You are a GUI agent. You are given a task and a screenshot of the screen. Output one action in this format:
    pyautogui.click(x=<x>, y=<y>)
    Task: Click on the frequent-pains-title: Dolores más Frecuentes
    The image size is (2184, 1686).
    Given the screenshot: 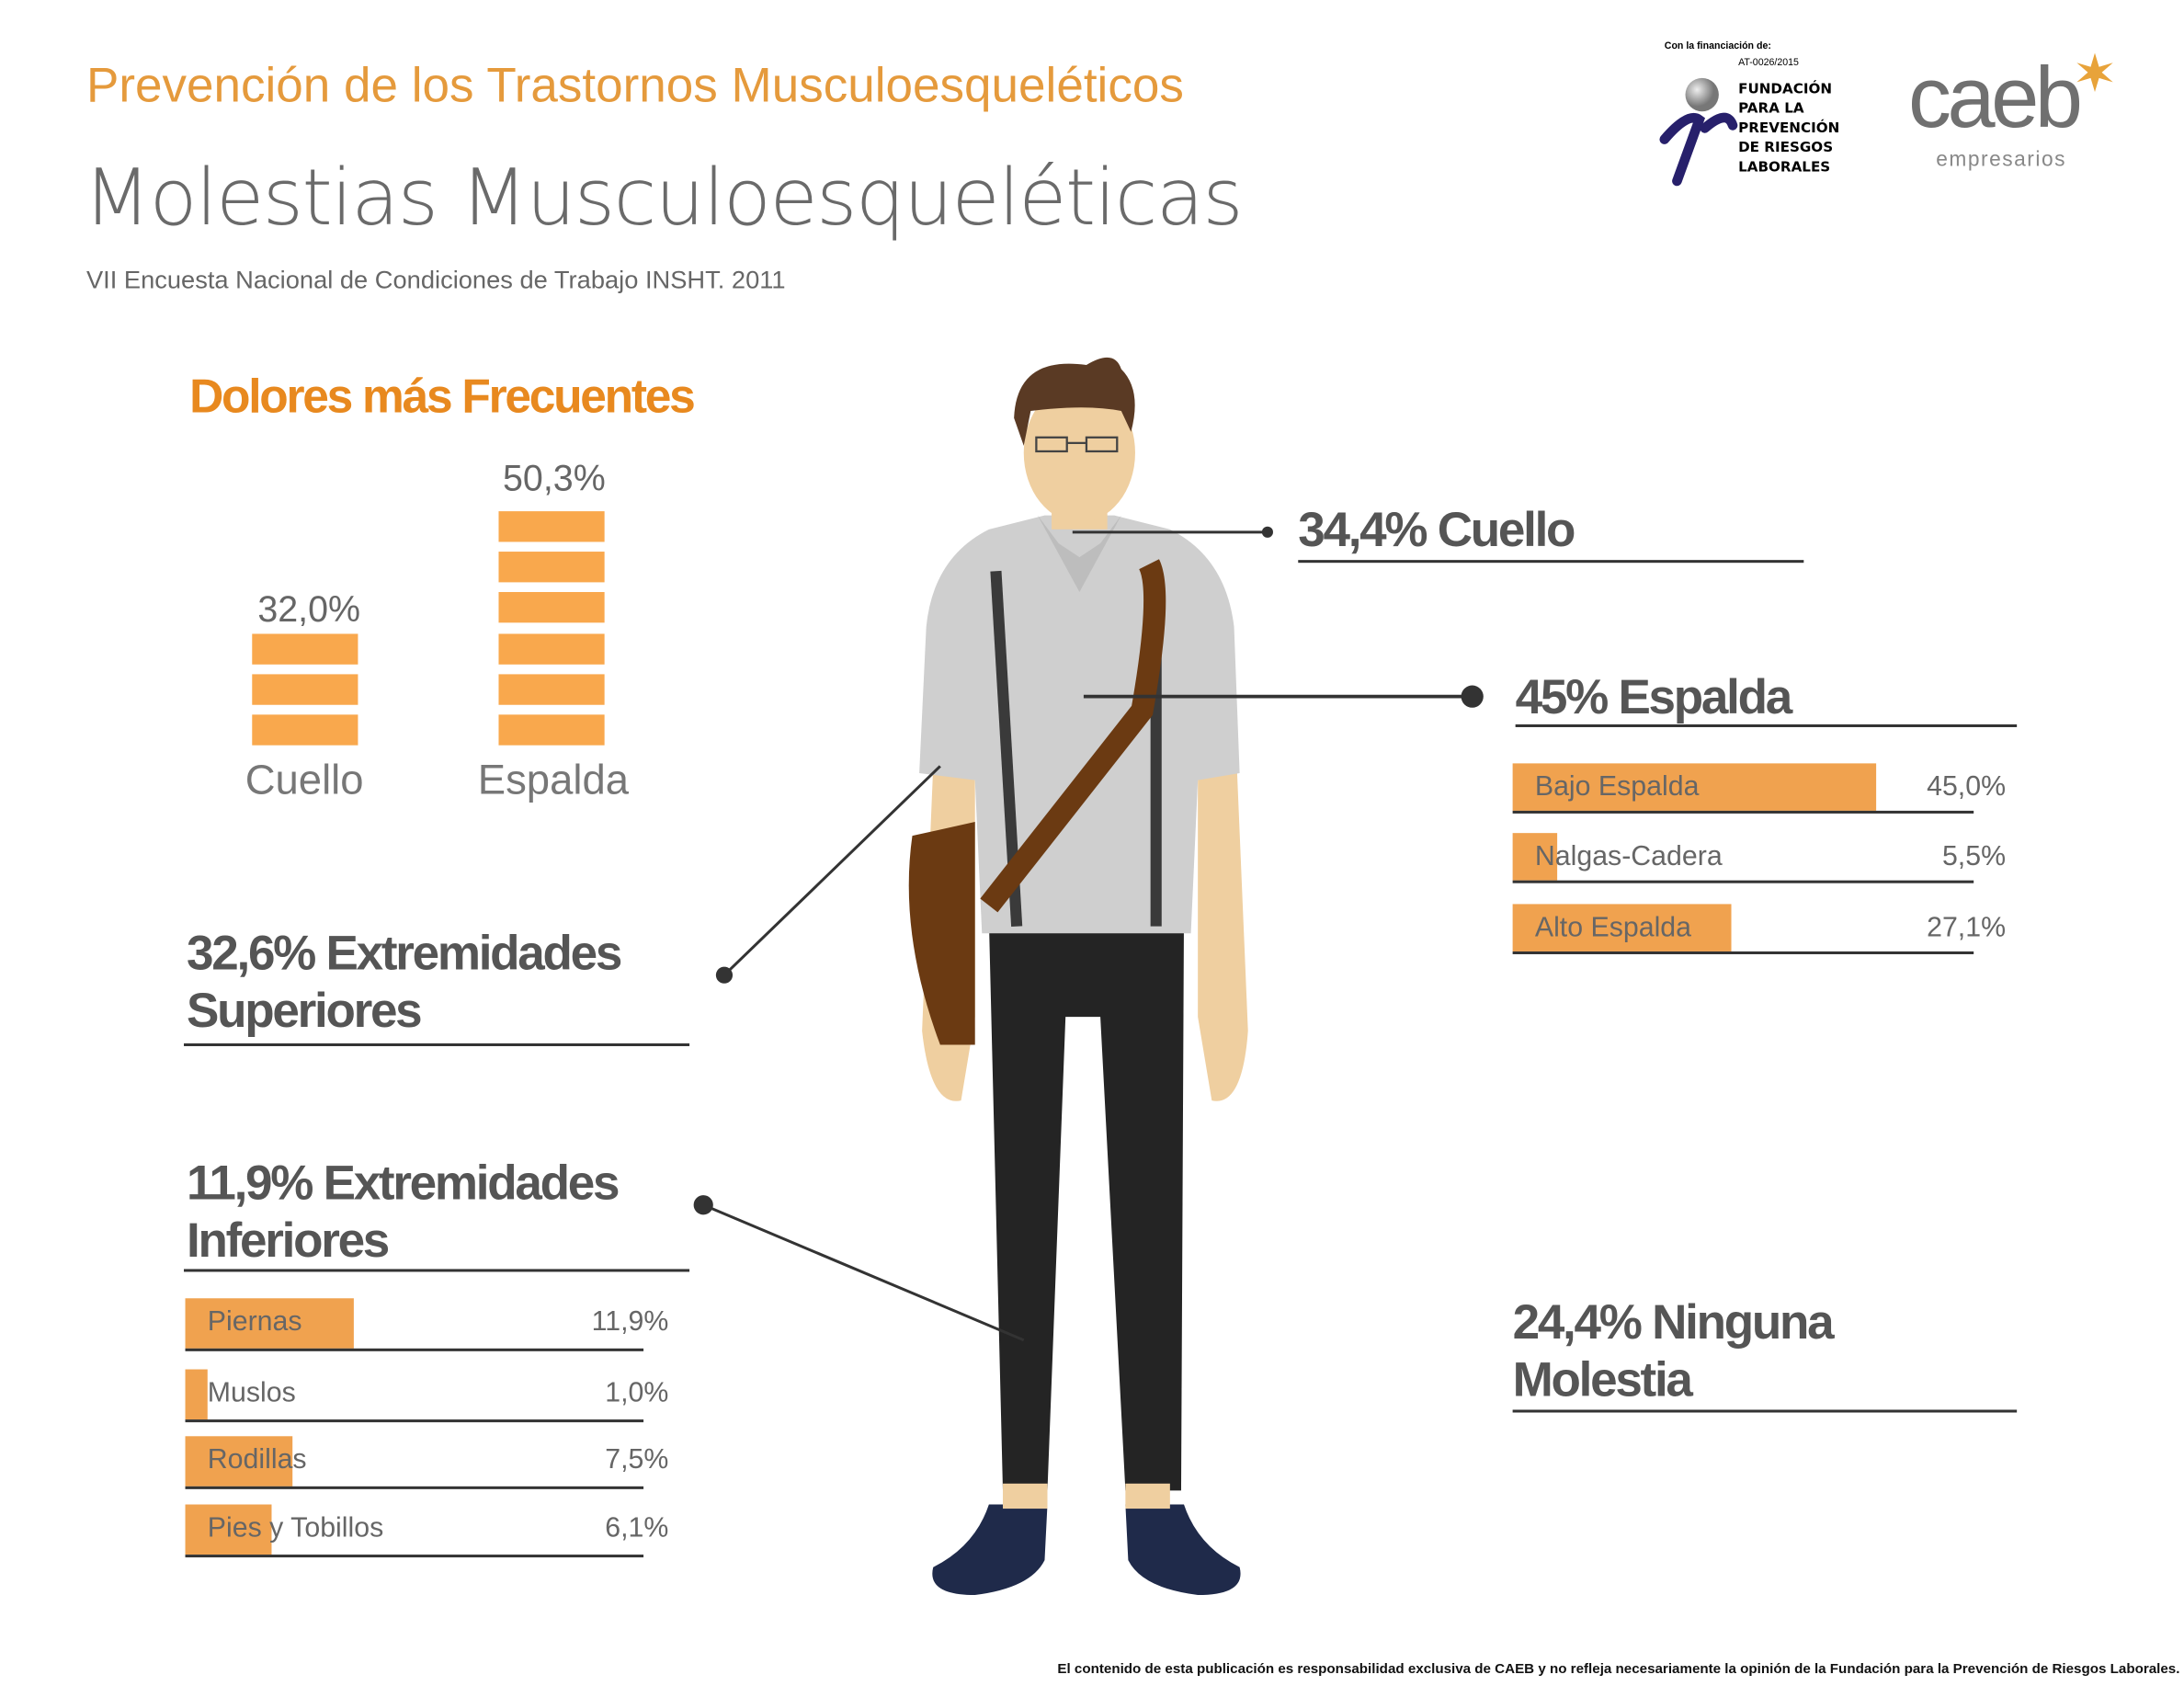 What is the action you would take?
    pyautogui.click(x=442, y=397)
    